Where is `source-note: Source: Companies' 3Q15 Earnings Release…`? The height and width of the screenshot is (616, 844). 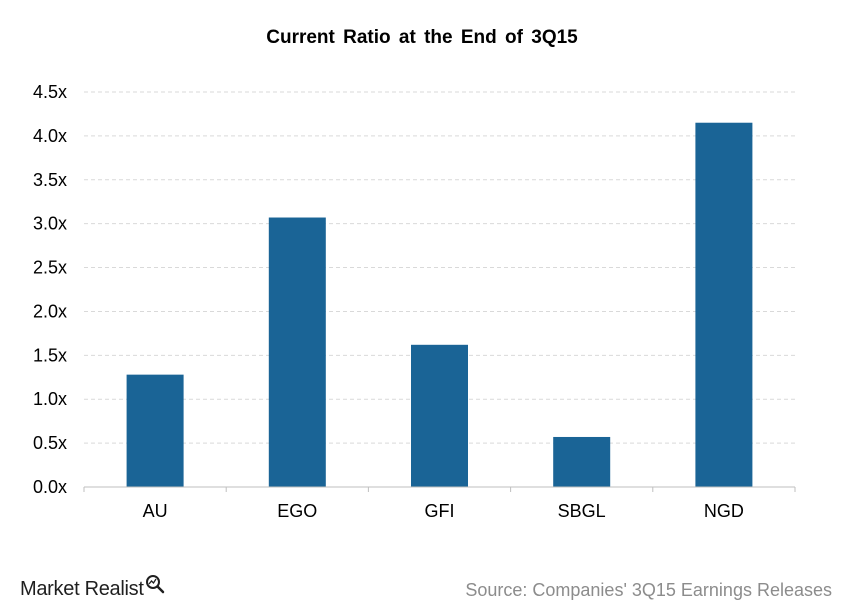
source-note: Source: Companies' 3Q15 Earnings Release… is located at coordinates (648, 590).